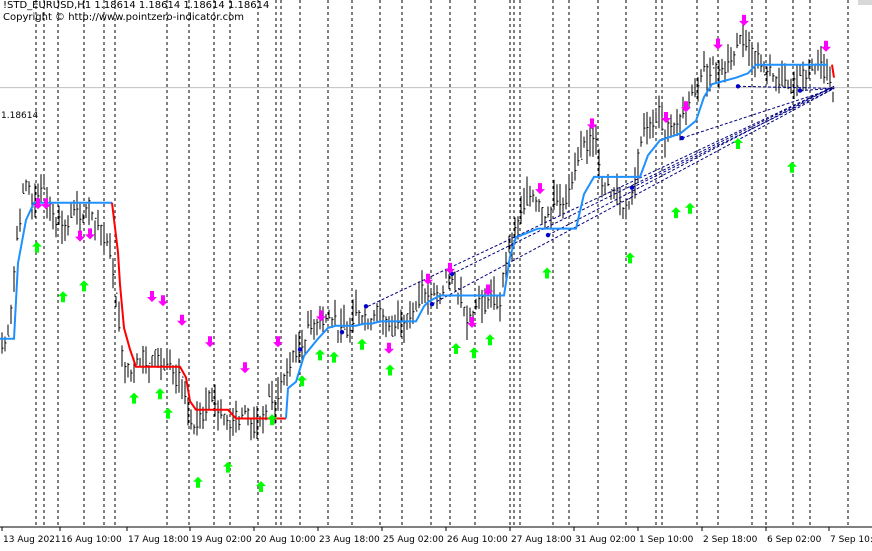 The height and width of the screenshot is (551, 872). I want to click on x-tick-label: 13 Aug 2021, so click(32, 540).